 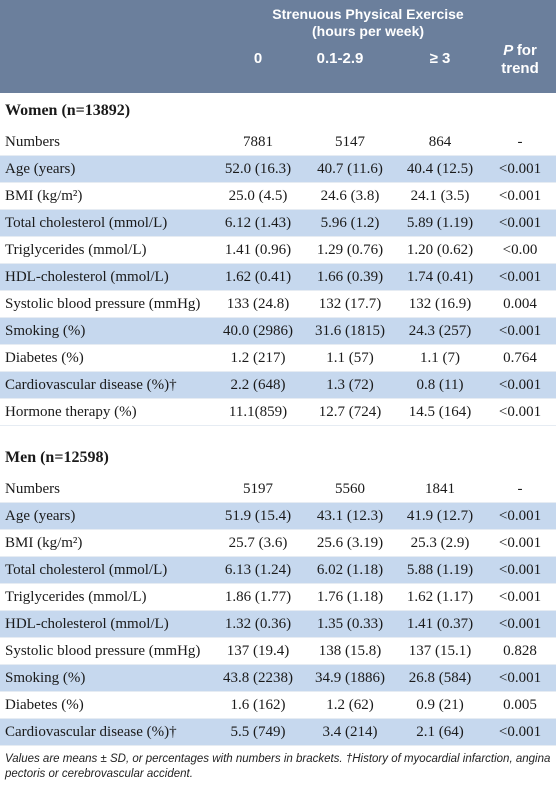 I want to click on row-label: Cardiovascular disease (%)†, so click(x=91, y=385).